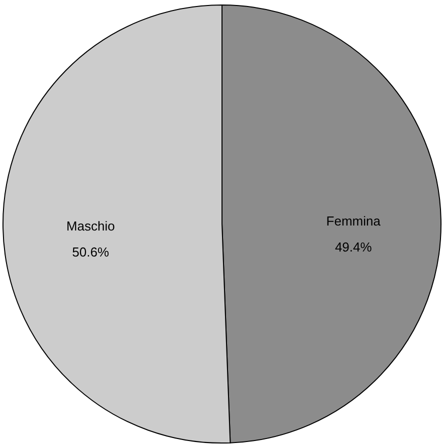  Describe the element at coordinates (354, 221) in the screenshot. I see `slice-label: Femmina` at that location.